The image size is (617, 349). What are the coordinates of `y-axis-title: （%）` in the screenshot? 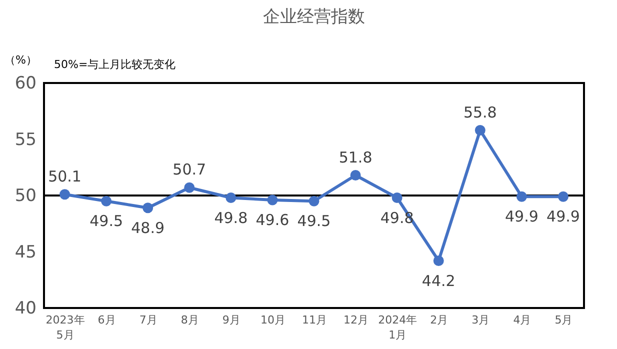 It's located at (20, 60).